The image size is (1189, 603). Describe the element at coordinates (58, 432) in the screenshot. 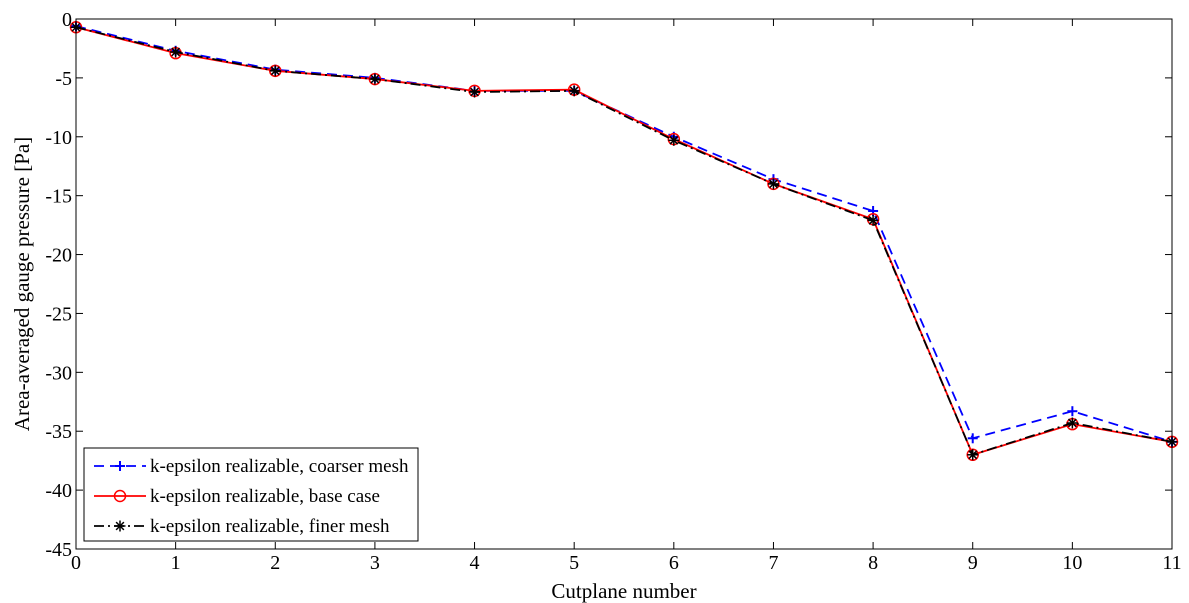

I see `y-tick-label: -35` at that location.